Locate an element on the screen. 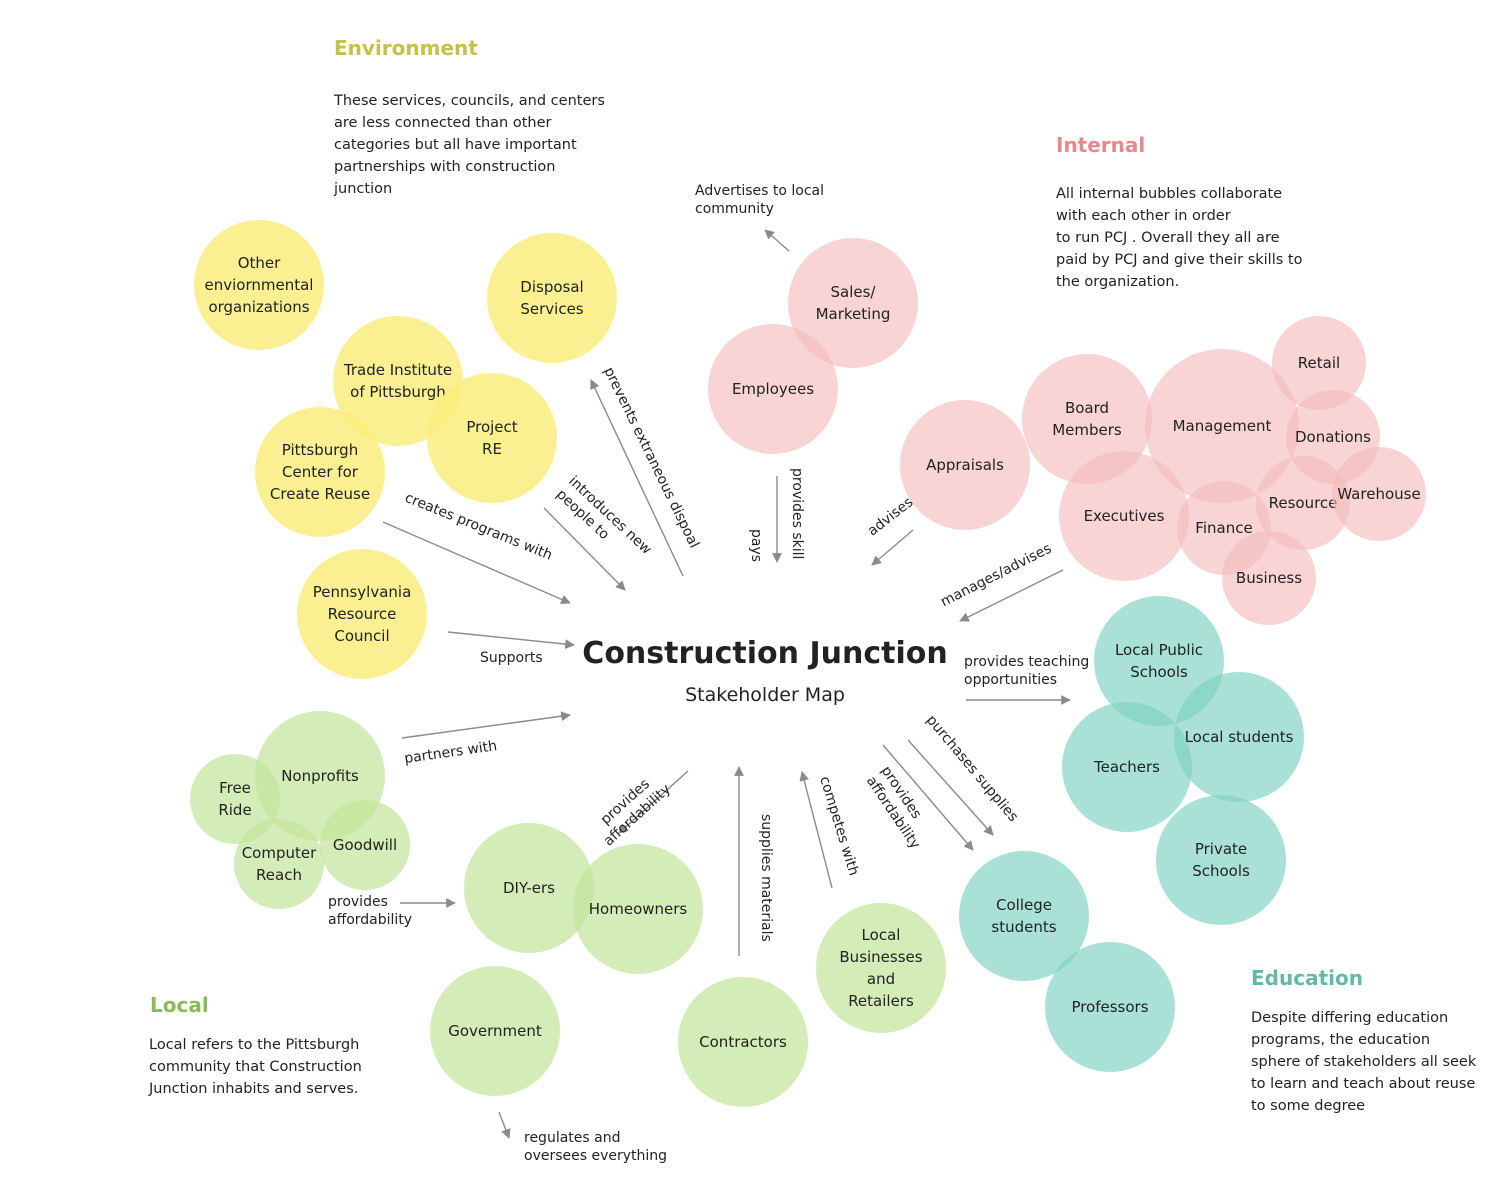 The width and height of the screenshot is (1512, 1196). sales-marketing-bubble is located at coordinates (853, 303).